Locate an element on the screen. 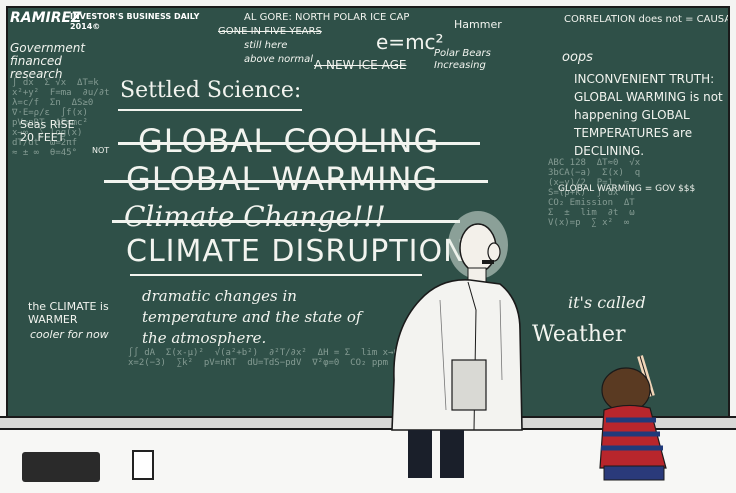 The image size is (736, 493). hammer-note: Hammer is located at coordinates (478, 24).